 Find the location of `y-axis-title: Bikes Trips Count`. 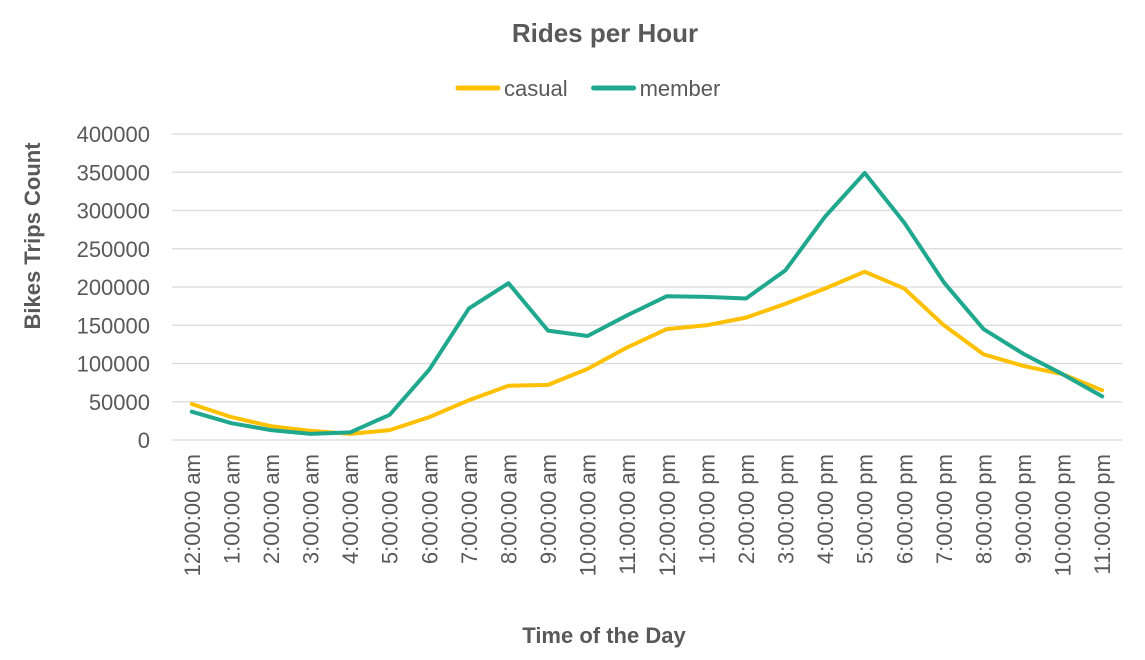

y-axis-title: Bikes Trips Count is located at coordinates (32, 236).